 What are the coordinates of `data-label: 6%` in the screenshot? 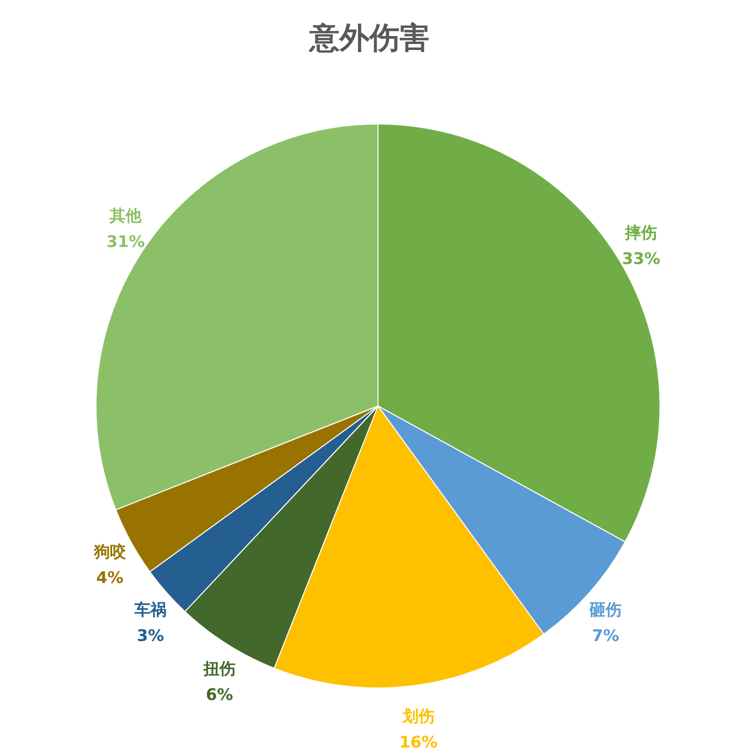 It's located at (220, 694).